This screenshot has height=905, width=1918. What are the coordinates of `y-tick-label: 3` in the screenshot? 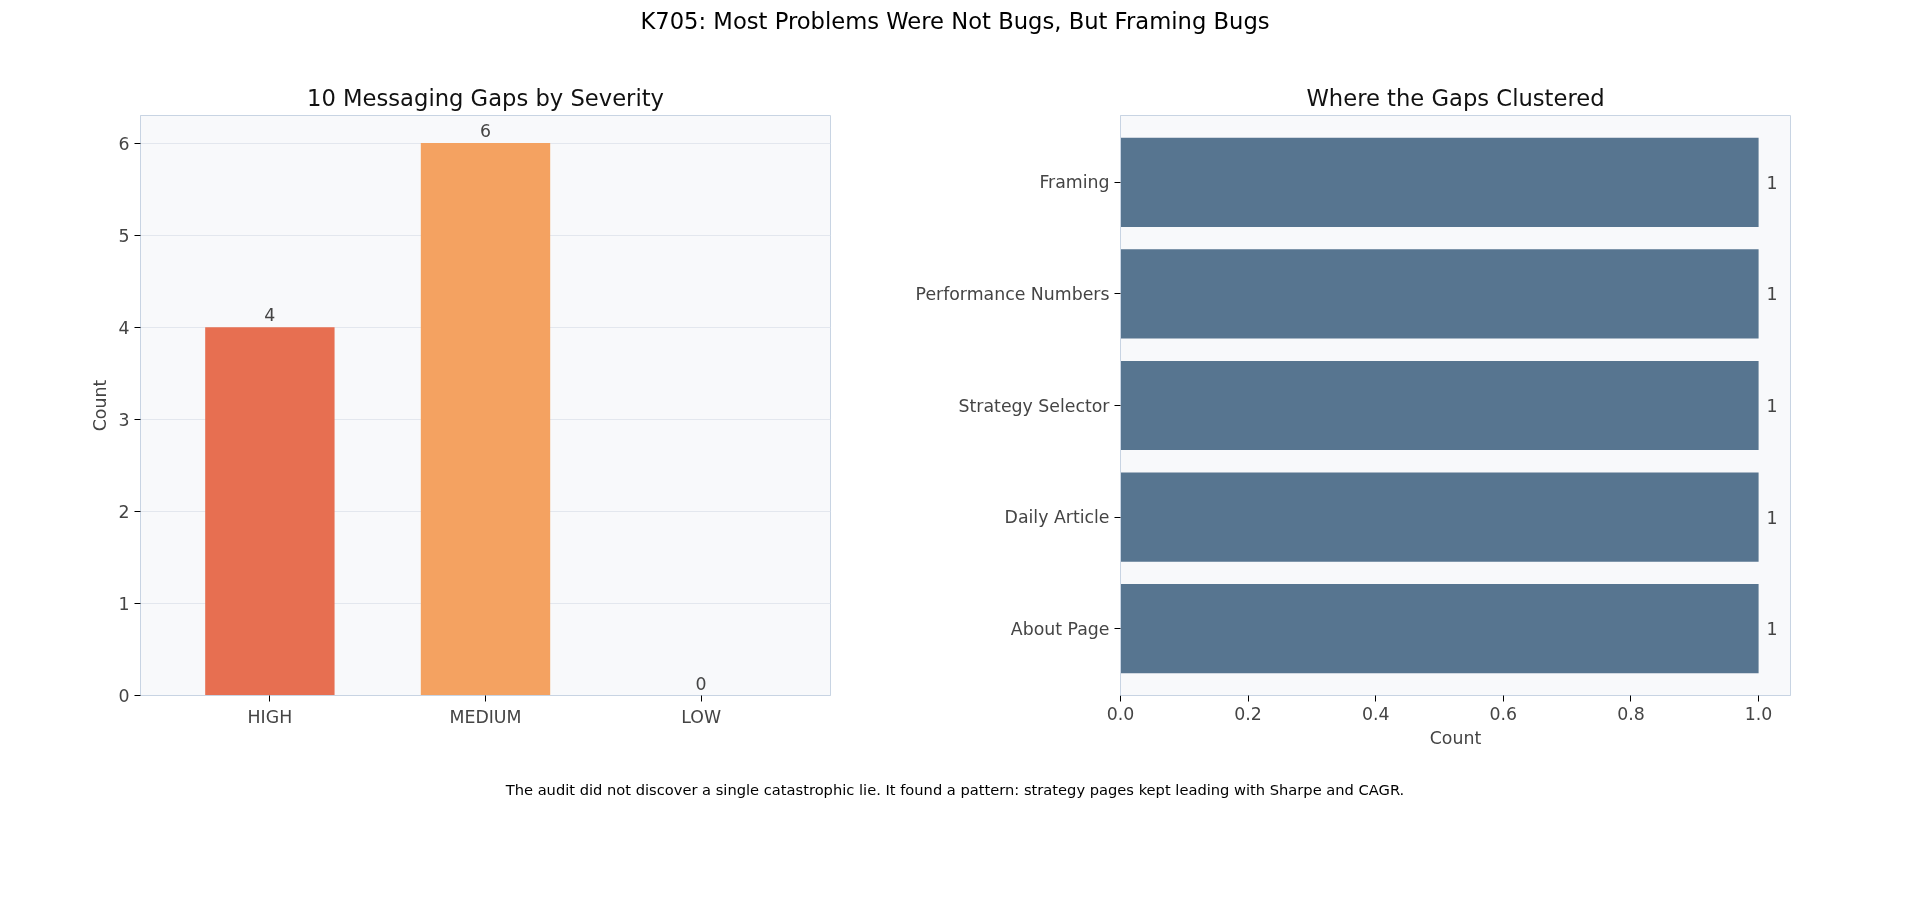 It's located at (124, 419).